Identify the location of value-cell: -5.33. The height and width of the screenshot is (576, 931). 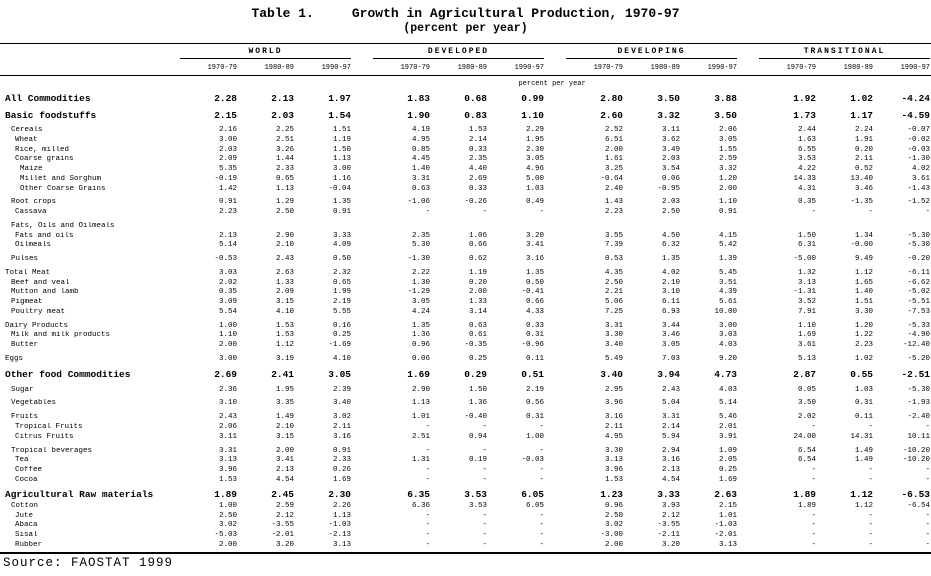
(918, 325).